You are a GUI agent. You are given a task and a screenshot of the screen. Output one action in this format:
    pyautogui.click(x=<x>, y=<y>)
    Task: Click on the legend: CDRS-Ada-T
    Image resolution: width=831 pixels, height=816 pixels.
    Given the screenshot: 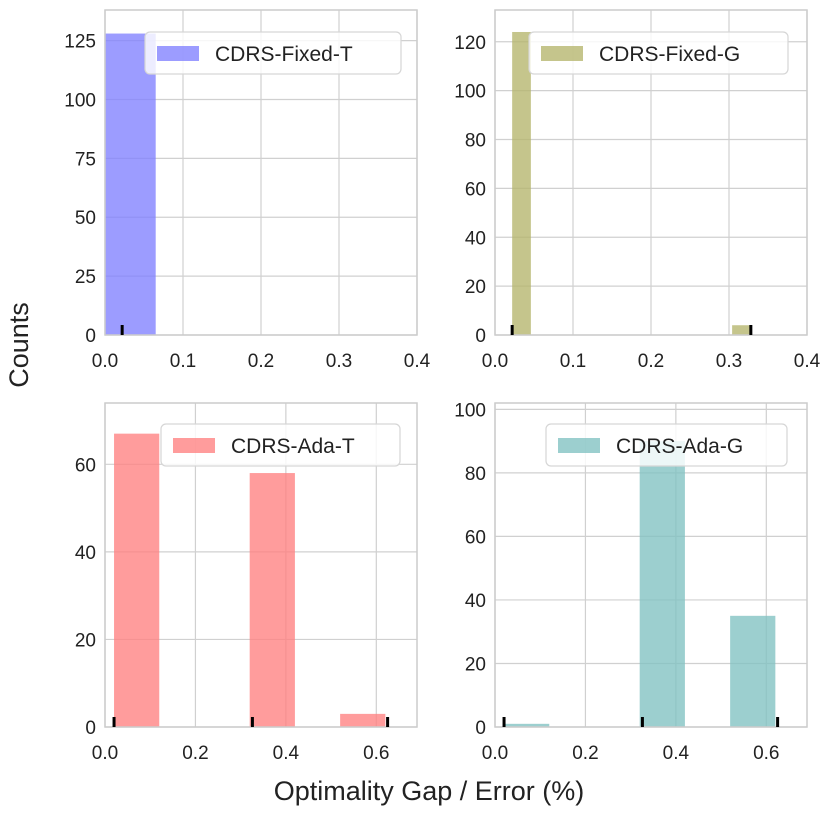 What is the action you would take?
    pyautogui.click(x=280, y=445)
    